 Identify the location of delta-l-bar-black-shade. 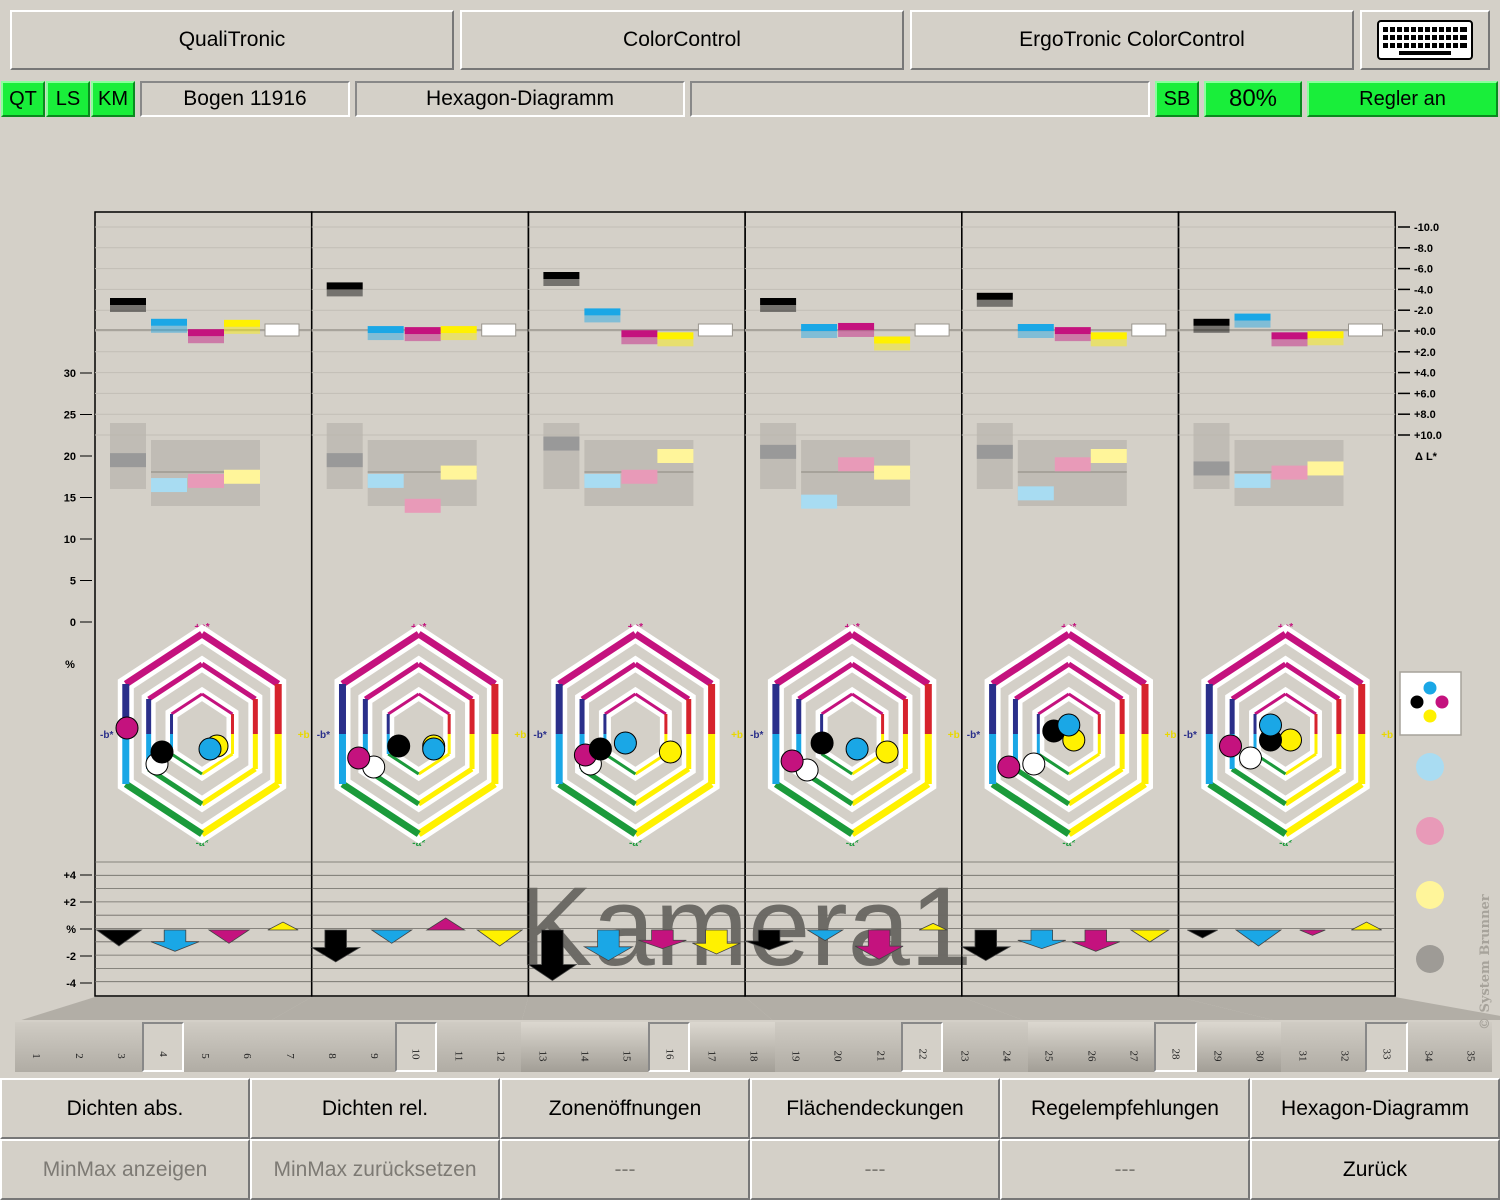
(344, 293).